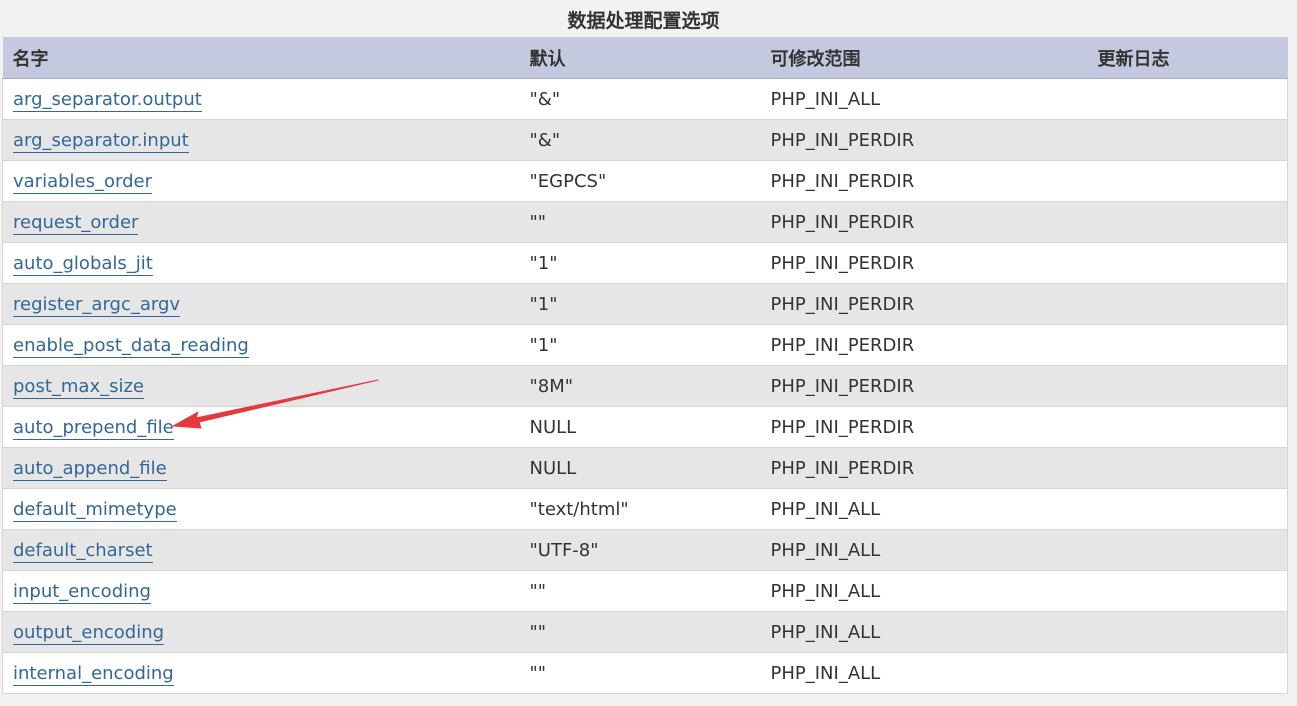 The height and width of the screenshot is (706, 1297). What do you see at coordinates (83, 264) in the screenshot?
I see `option-name-link: auto_globals_jit` at bounding box center [83, 264].